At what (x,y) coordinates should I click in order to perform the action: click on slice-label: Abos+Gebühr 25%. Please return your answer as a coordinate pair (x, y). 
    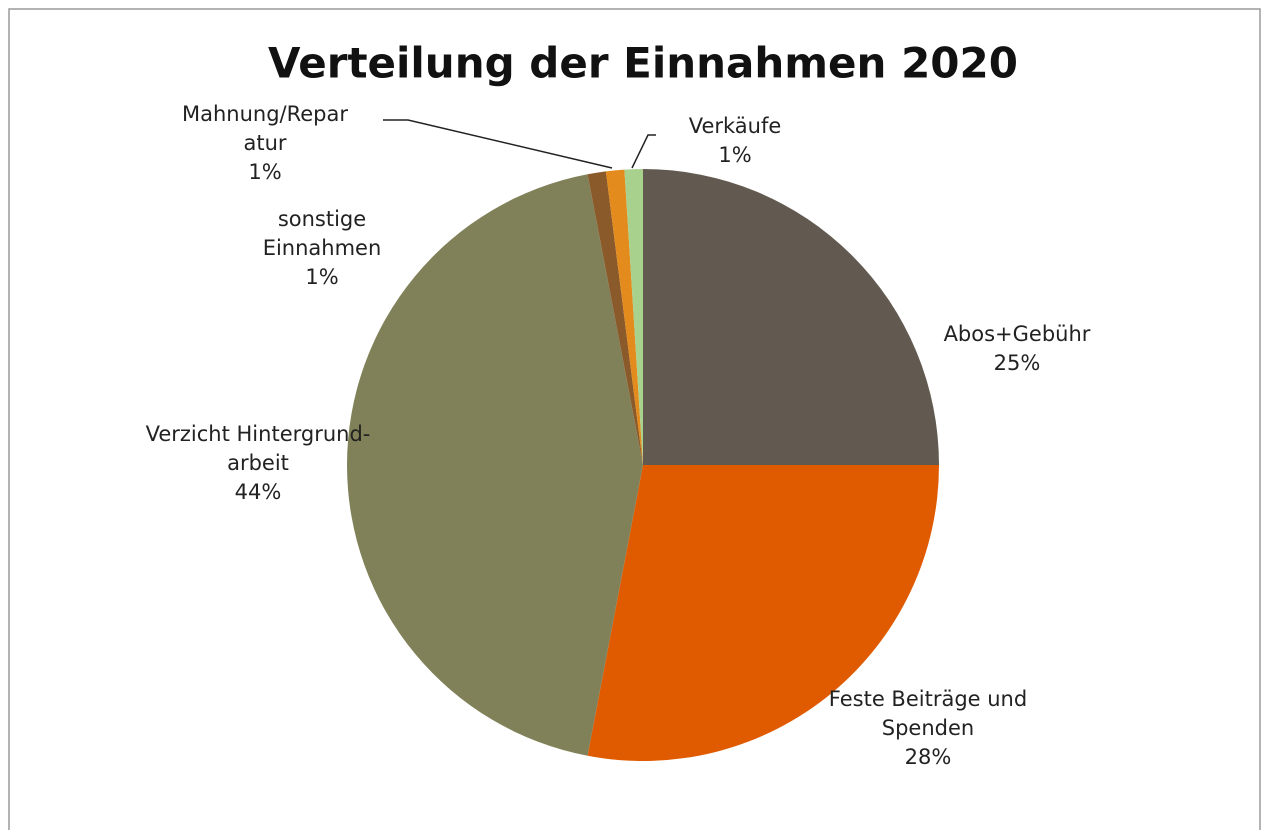
    Looking at the image, I should click on (1017, 349).